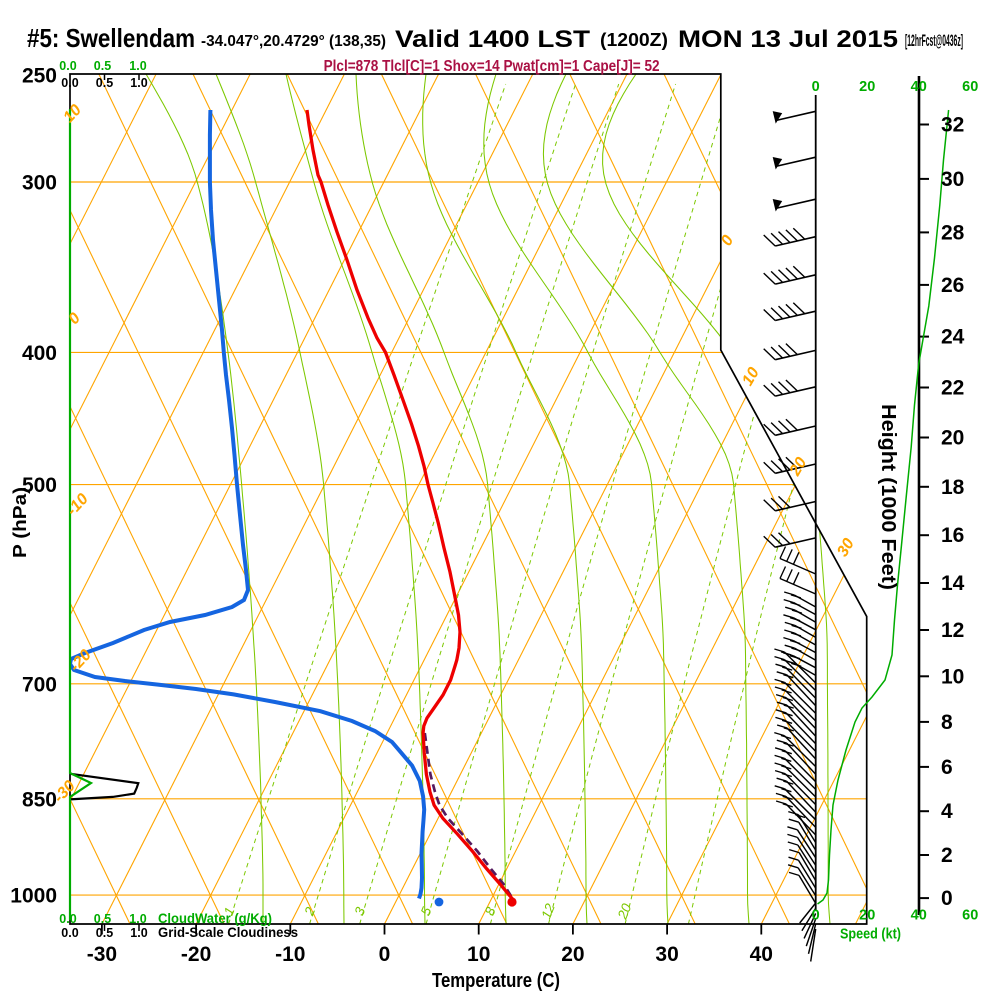  Describe the element at coordinates (215, 918) in the screenshot. I see `svg-text: CloudWater (g/Kg)` at that location.